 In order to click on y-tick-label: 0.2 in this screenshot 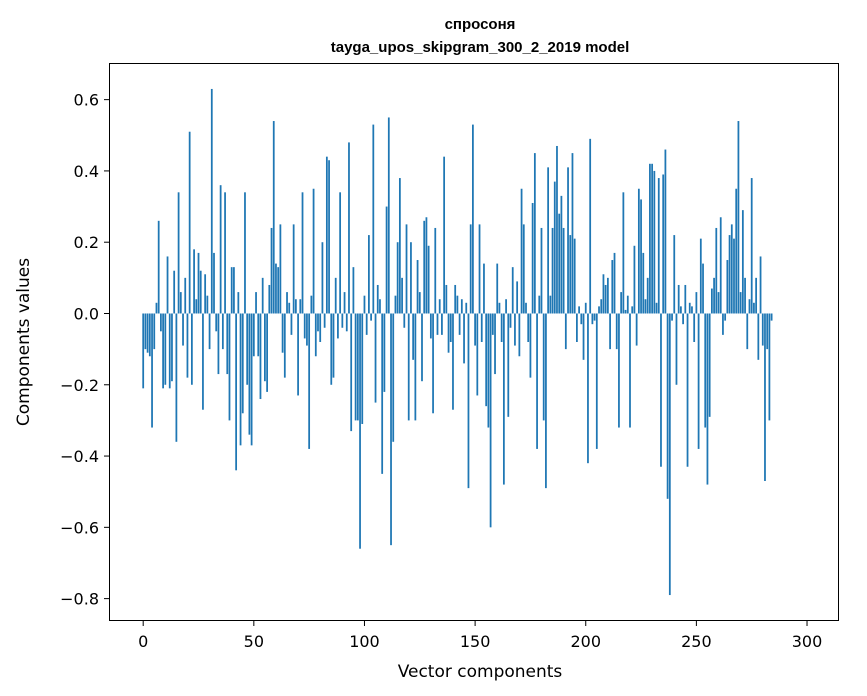, I will do `click(86, 242)`.